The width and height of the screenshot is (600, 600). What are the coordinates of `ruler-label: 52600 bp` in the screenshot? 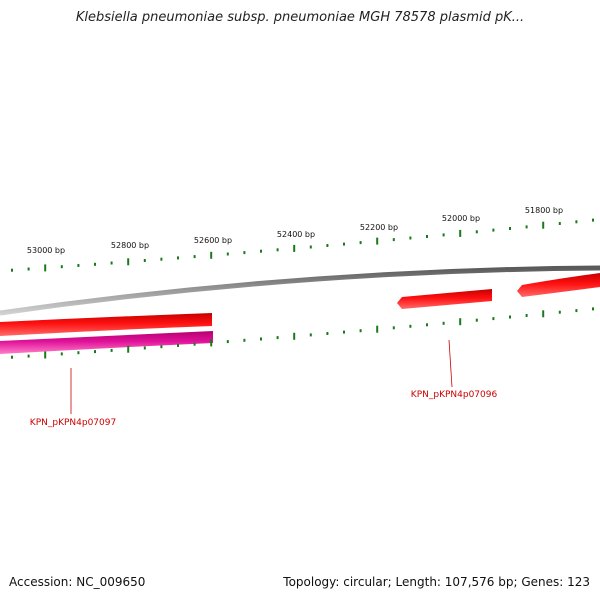 It's located at (213, 240).